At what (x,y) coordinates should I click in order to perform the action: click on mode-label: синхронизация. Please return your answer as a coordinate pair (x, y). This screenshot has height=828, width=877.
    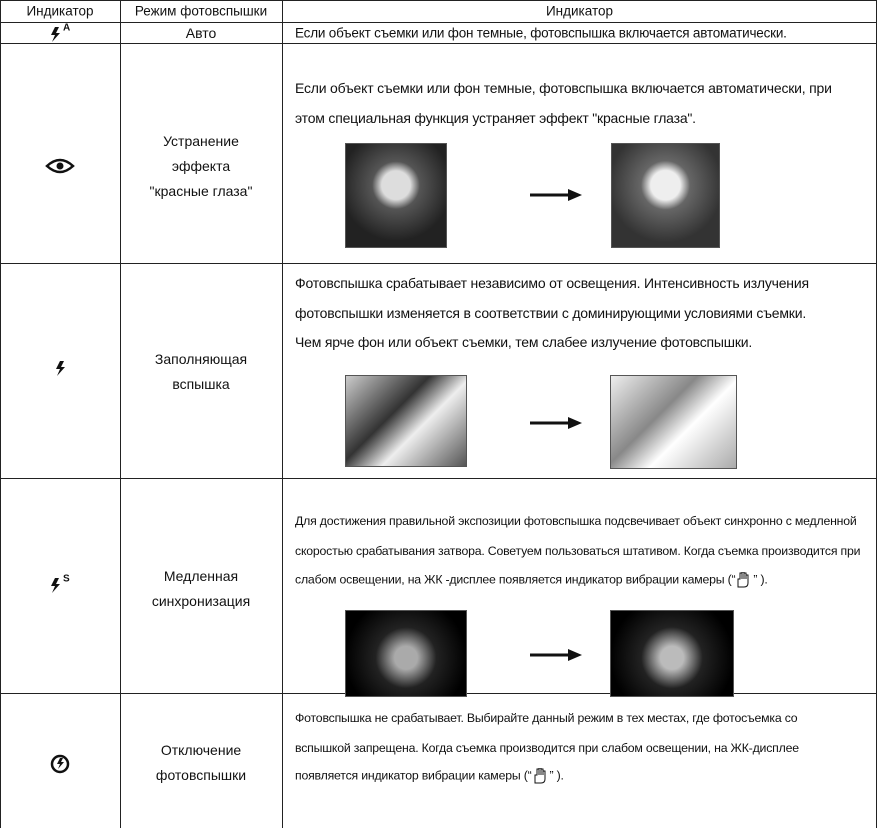
    Looking at the image, I should click on (201, 600).